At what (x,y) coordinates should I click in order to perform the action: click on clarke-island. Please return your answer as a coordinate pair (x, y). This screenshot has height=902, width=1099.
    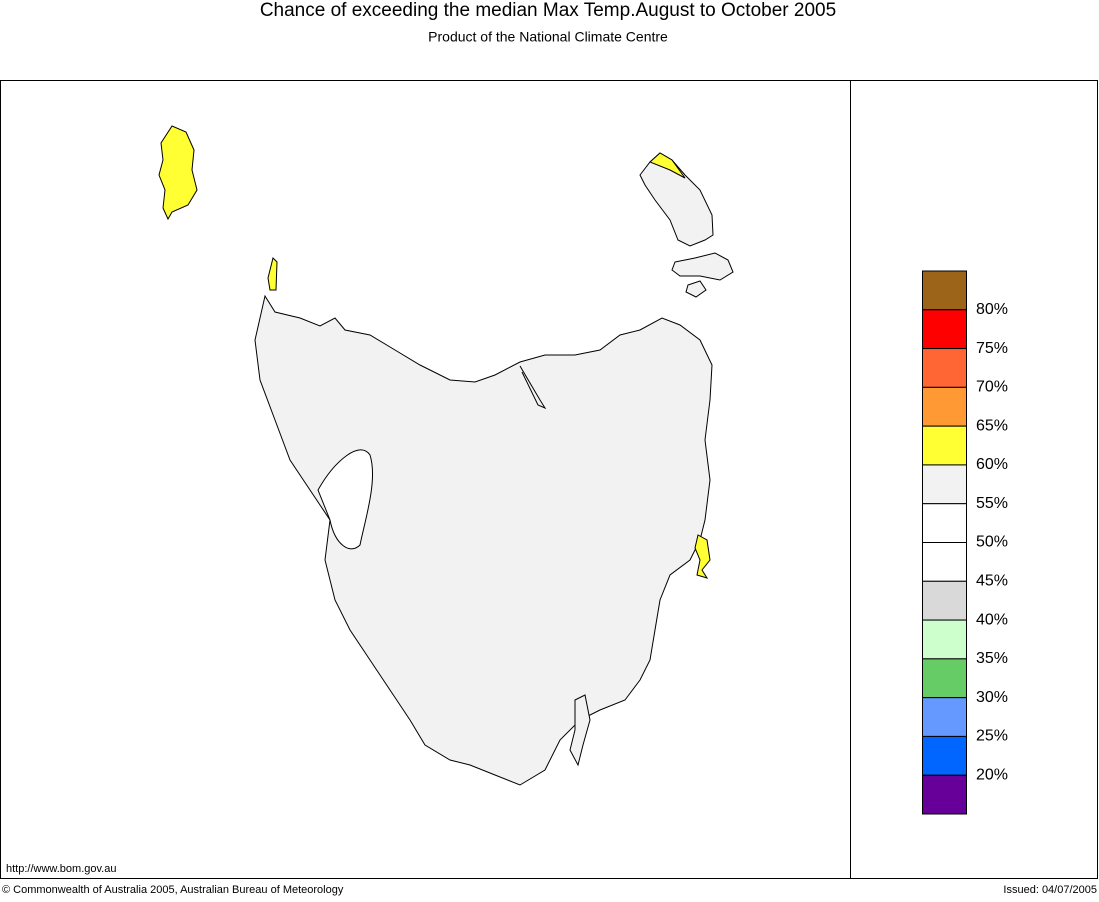
    Looking at the image, I should click on (696, 289).